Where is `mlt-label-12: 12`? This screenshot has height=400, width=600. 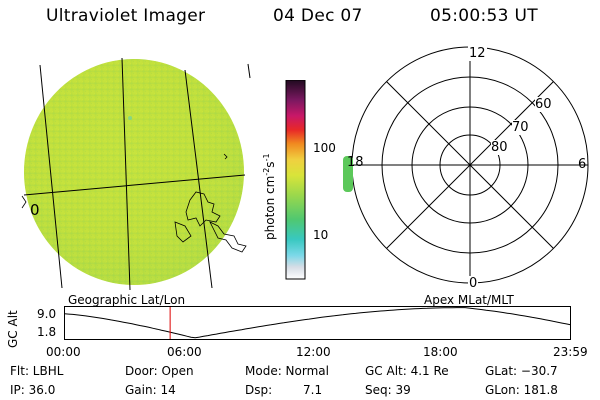
mlt-label-12: 12 is located at coordinates (477, 53).